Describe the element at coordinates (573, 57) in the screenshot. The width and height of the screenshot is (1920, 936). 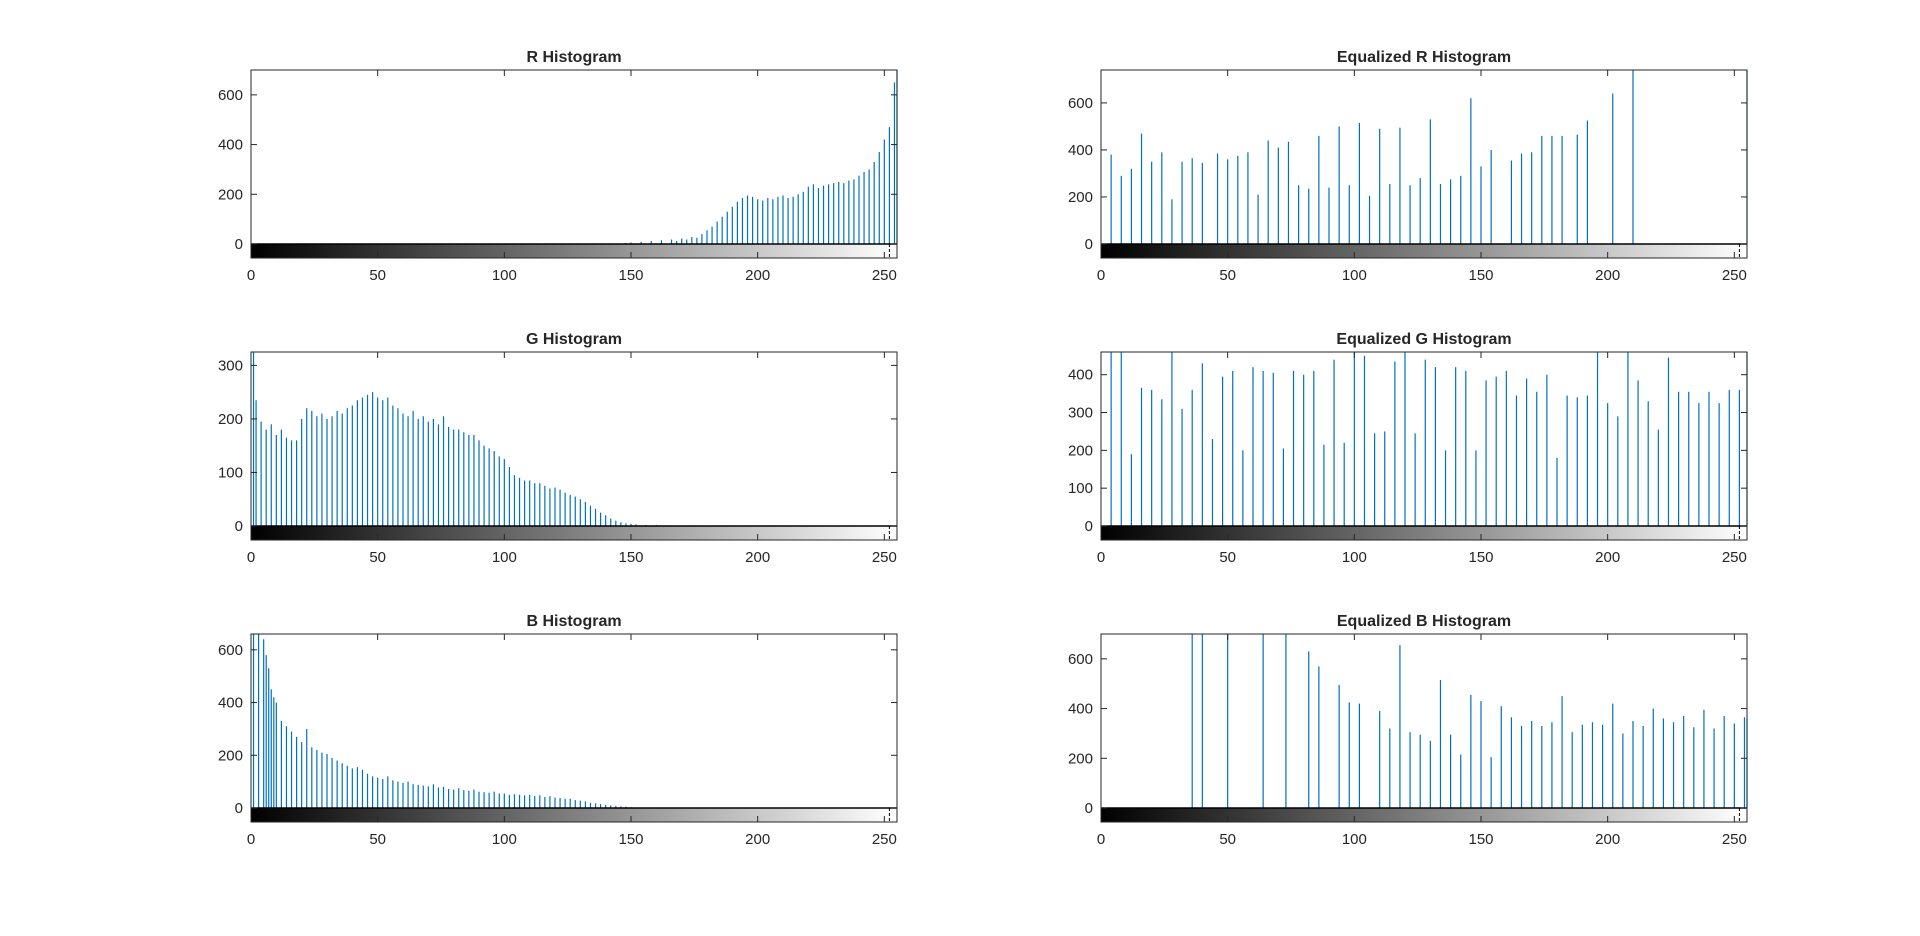
I see `chart-title: R Histogram` at that location.